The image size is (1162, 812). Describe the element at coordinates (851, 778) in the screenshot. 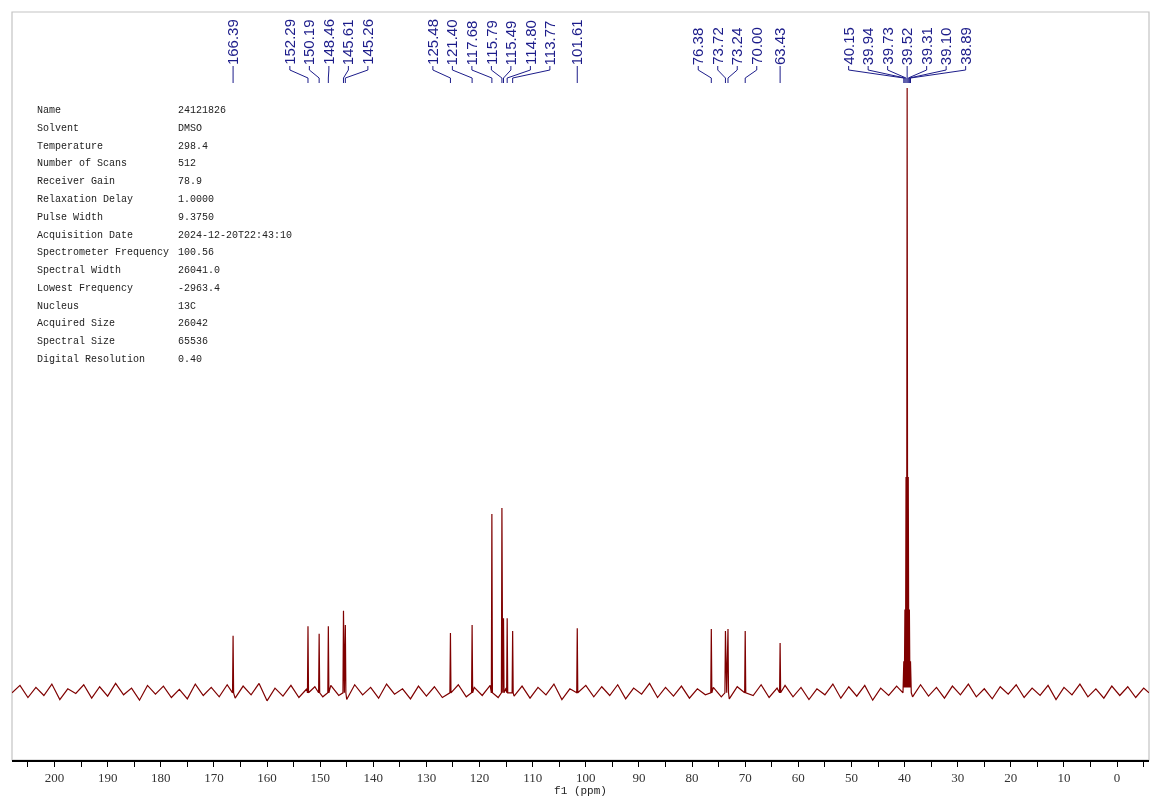

I see `x-tick-label: 50` at that location.